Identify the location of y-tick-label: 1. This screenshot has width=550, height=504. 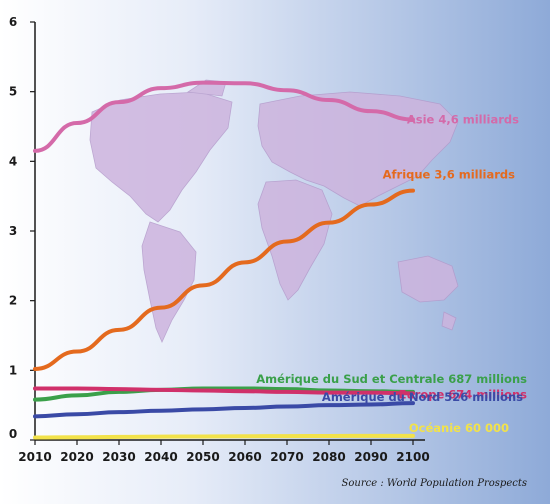
(13, 370).